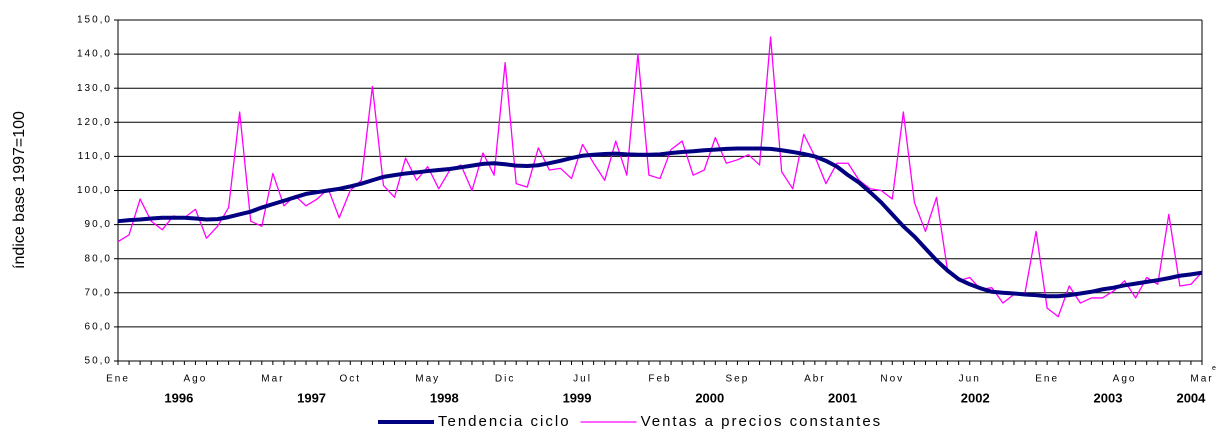 The height and width of the screenshot is (432, 1218). What do you see at coordinates (892, 379) in the screenshot?
I see `x-tick-label: Nov` at bounding box center [892, 379].